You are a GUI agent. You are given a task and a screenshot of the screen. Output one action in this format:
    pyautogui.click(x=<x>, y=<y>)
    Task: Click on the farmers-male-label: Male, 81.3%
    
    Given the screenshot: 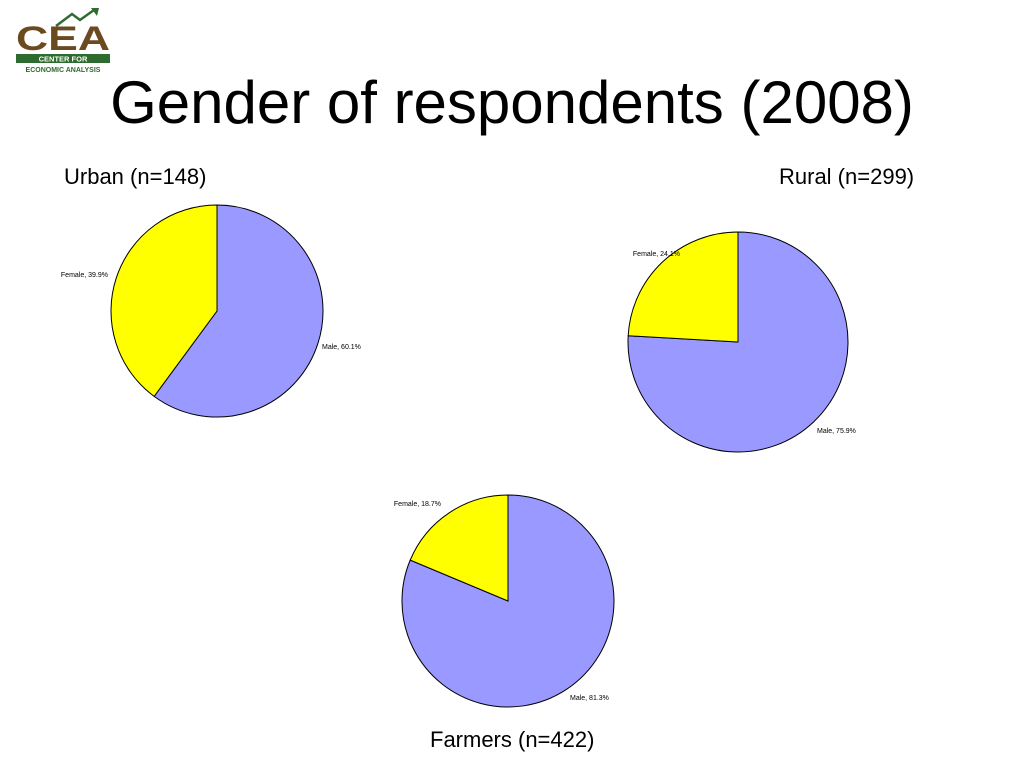 What is the action you would take?
    pyautogui.click(x=589, y=698)
    